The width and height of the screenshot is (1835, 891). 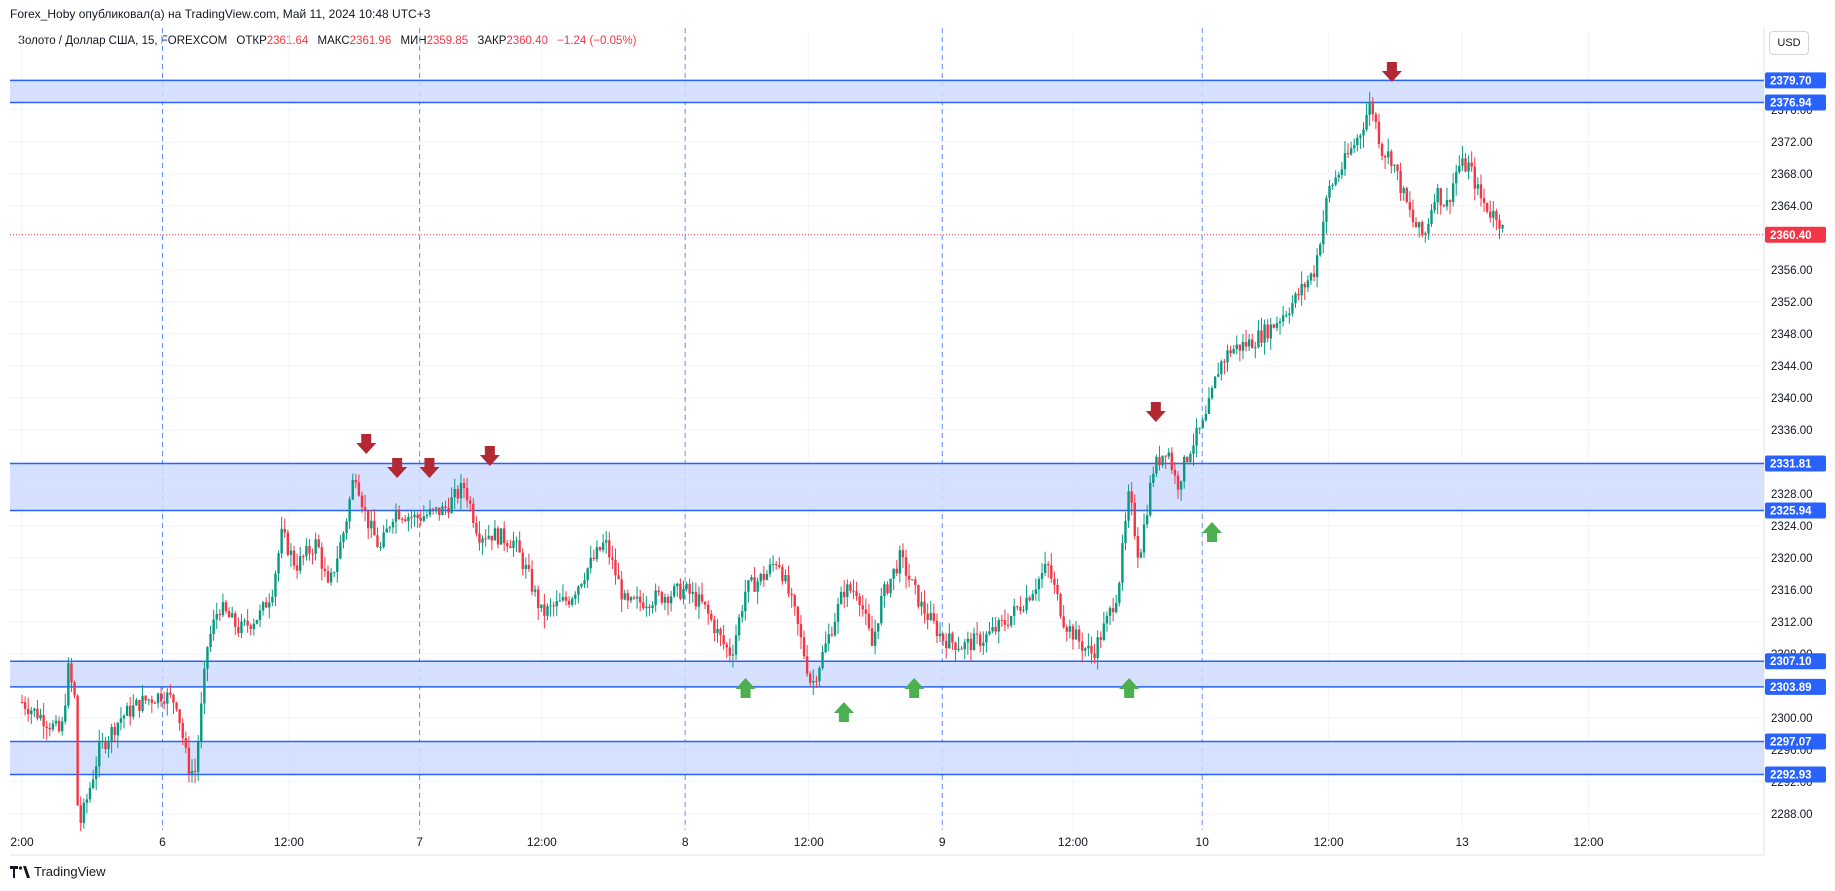 I want to click on tradingview-logo: TradingView, so click(x=58, y=871).